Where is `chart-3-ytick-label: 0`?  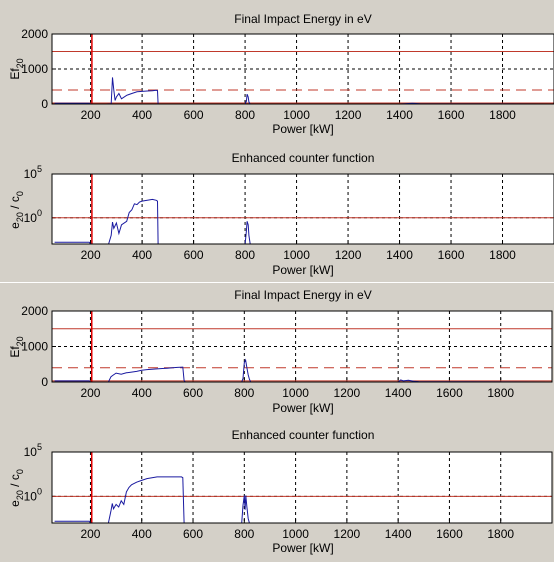 chart-3-ytick-label: 0 is located at coordinates (44, 382).